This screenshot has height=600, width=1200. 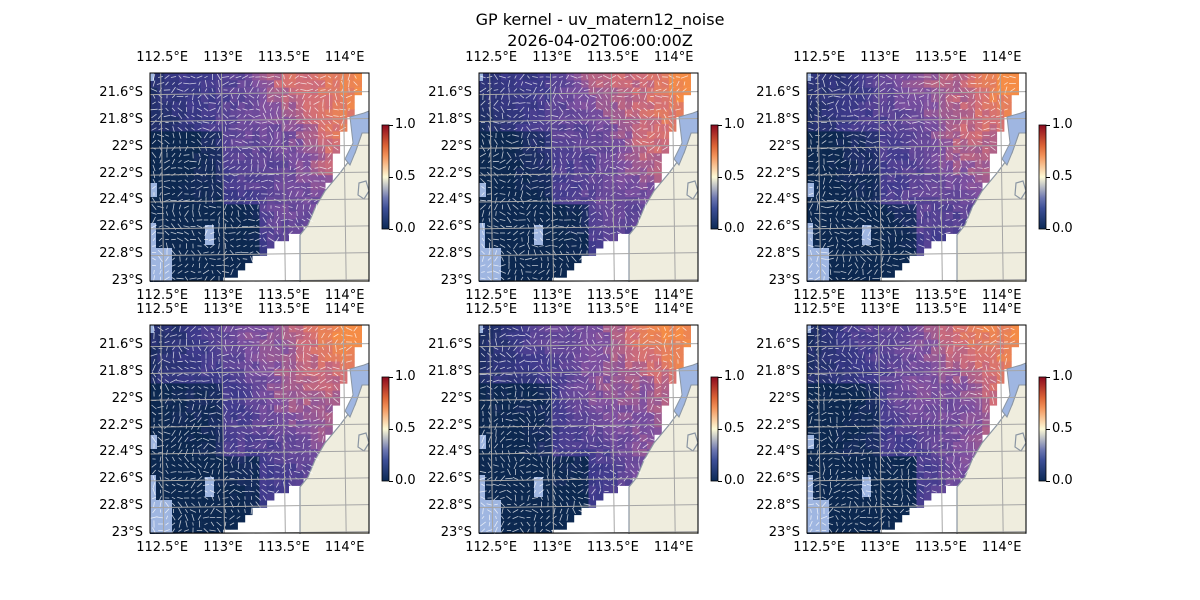 What do you see at coordinates (880, 547) in the screenshot?
I see `x-tick-bottom-2-panel-6: 113°E` at bounding box center [880, 547].